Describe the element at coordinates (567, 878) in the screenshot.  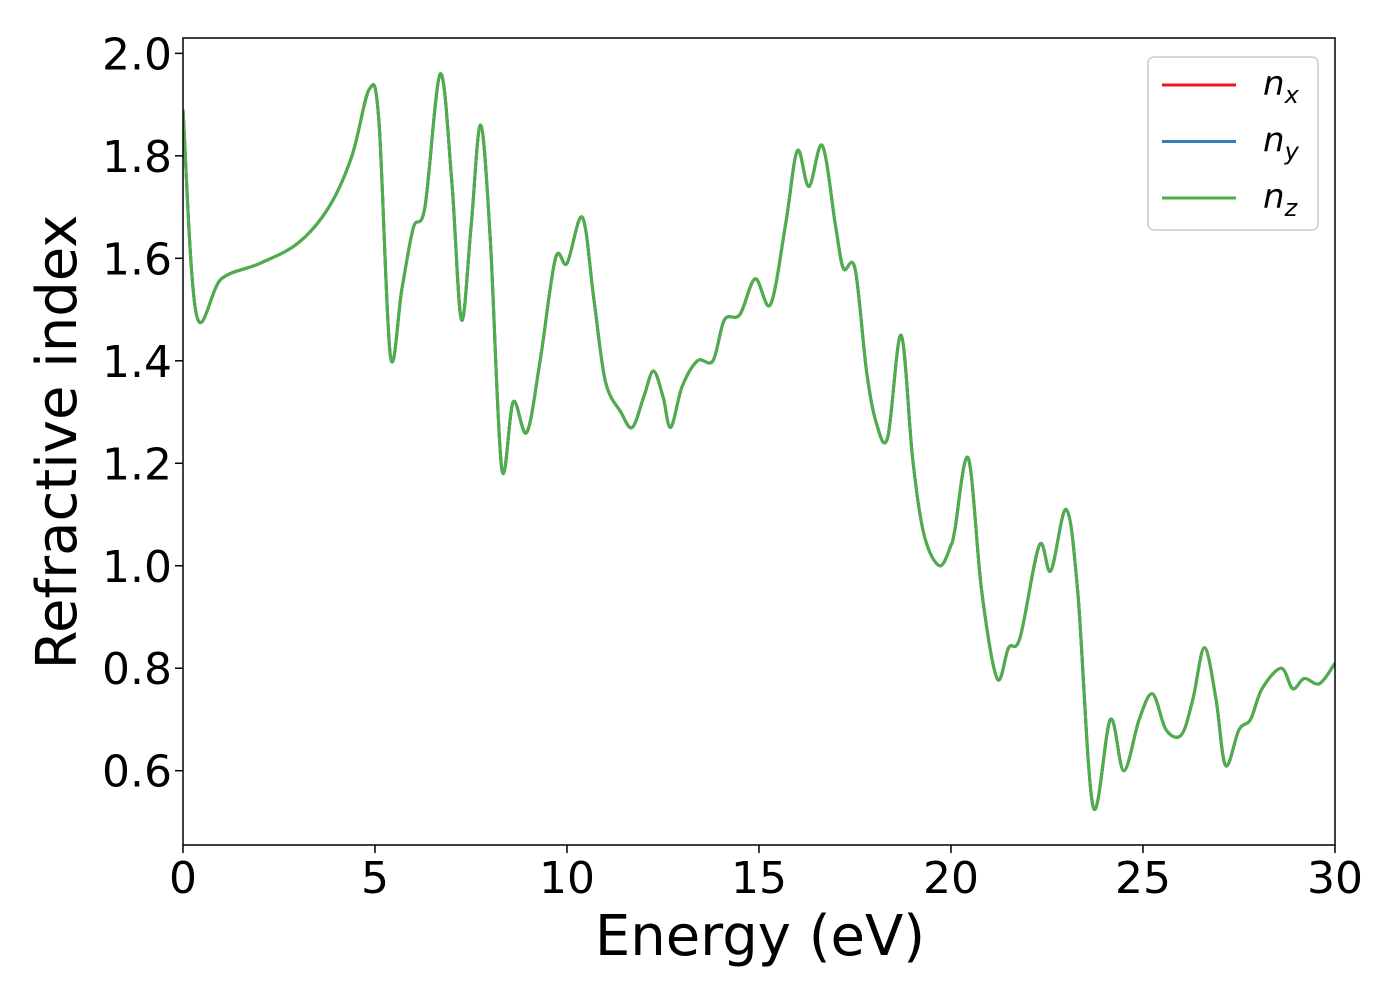
I see `x-tick-label: 10` at that location.